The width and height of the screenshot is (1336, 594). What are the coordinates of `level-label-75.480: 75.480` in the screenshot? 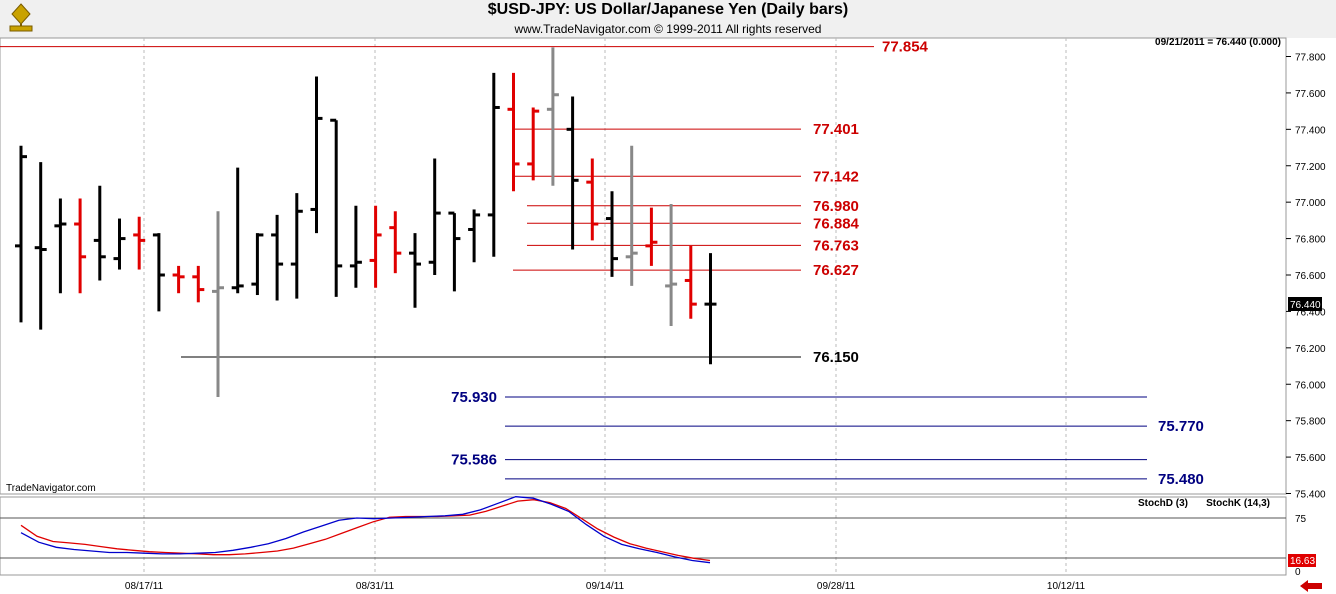 It's located at (1181, 479).